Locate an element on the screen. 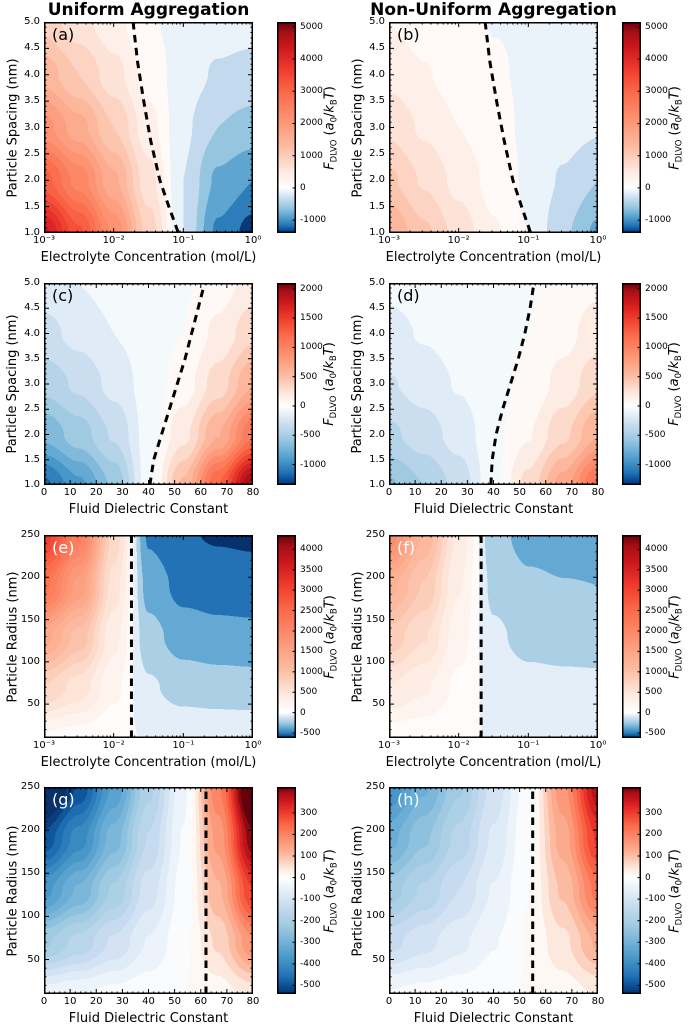 The image size is (691, 1024). panel-h-colorbar-tick-label: 100 is located at coordinates (654, 856).